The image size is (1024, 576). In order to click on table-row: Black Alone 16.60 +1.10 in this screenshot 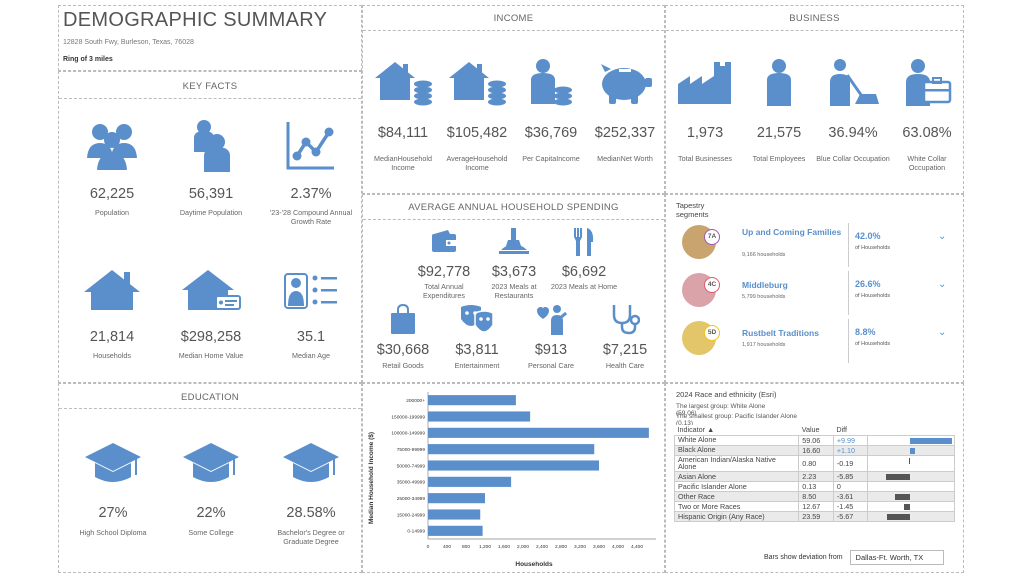, I will do `click(814, 450)`.